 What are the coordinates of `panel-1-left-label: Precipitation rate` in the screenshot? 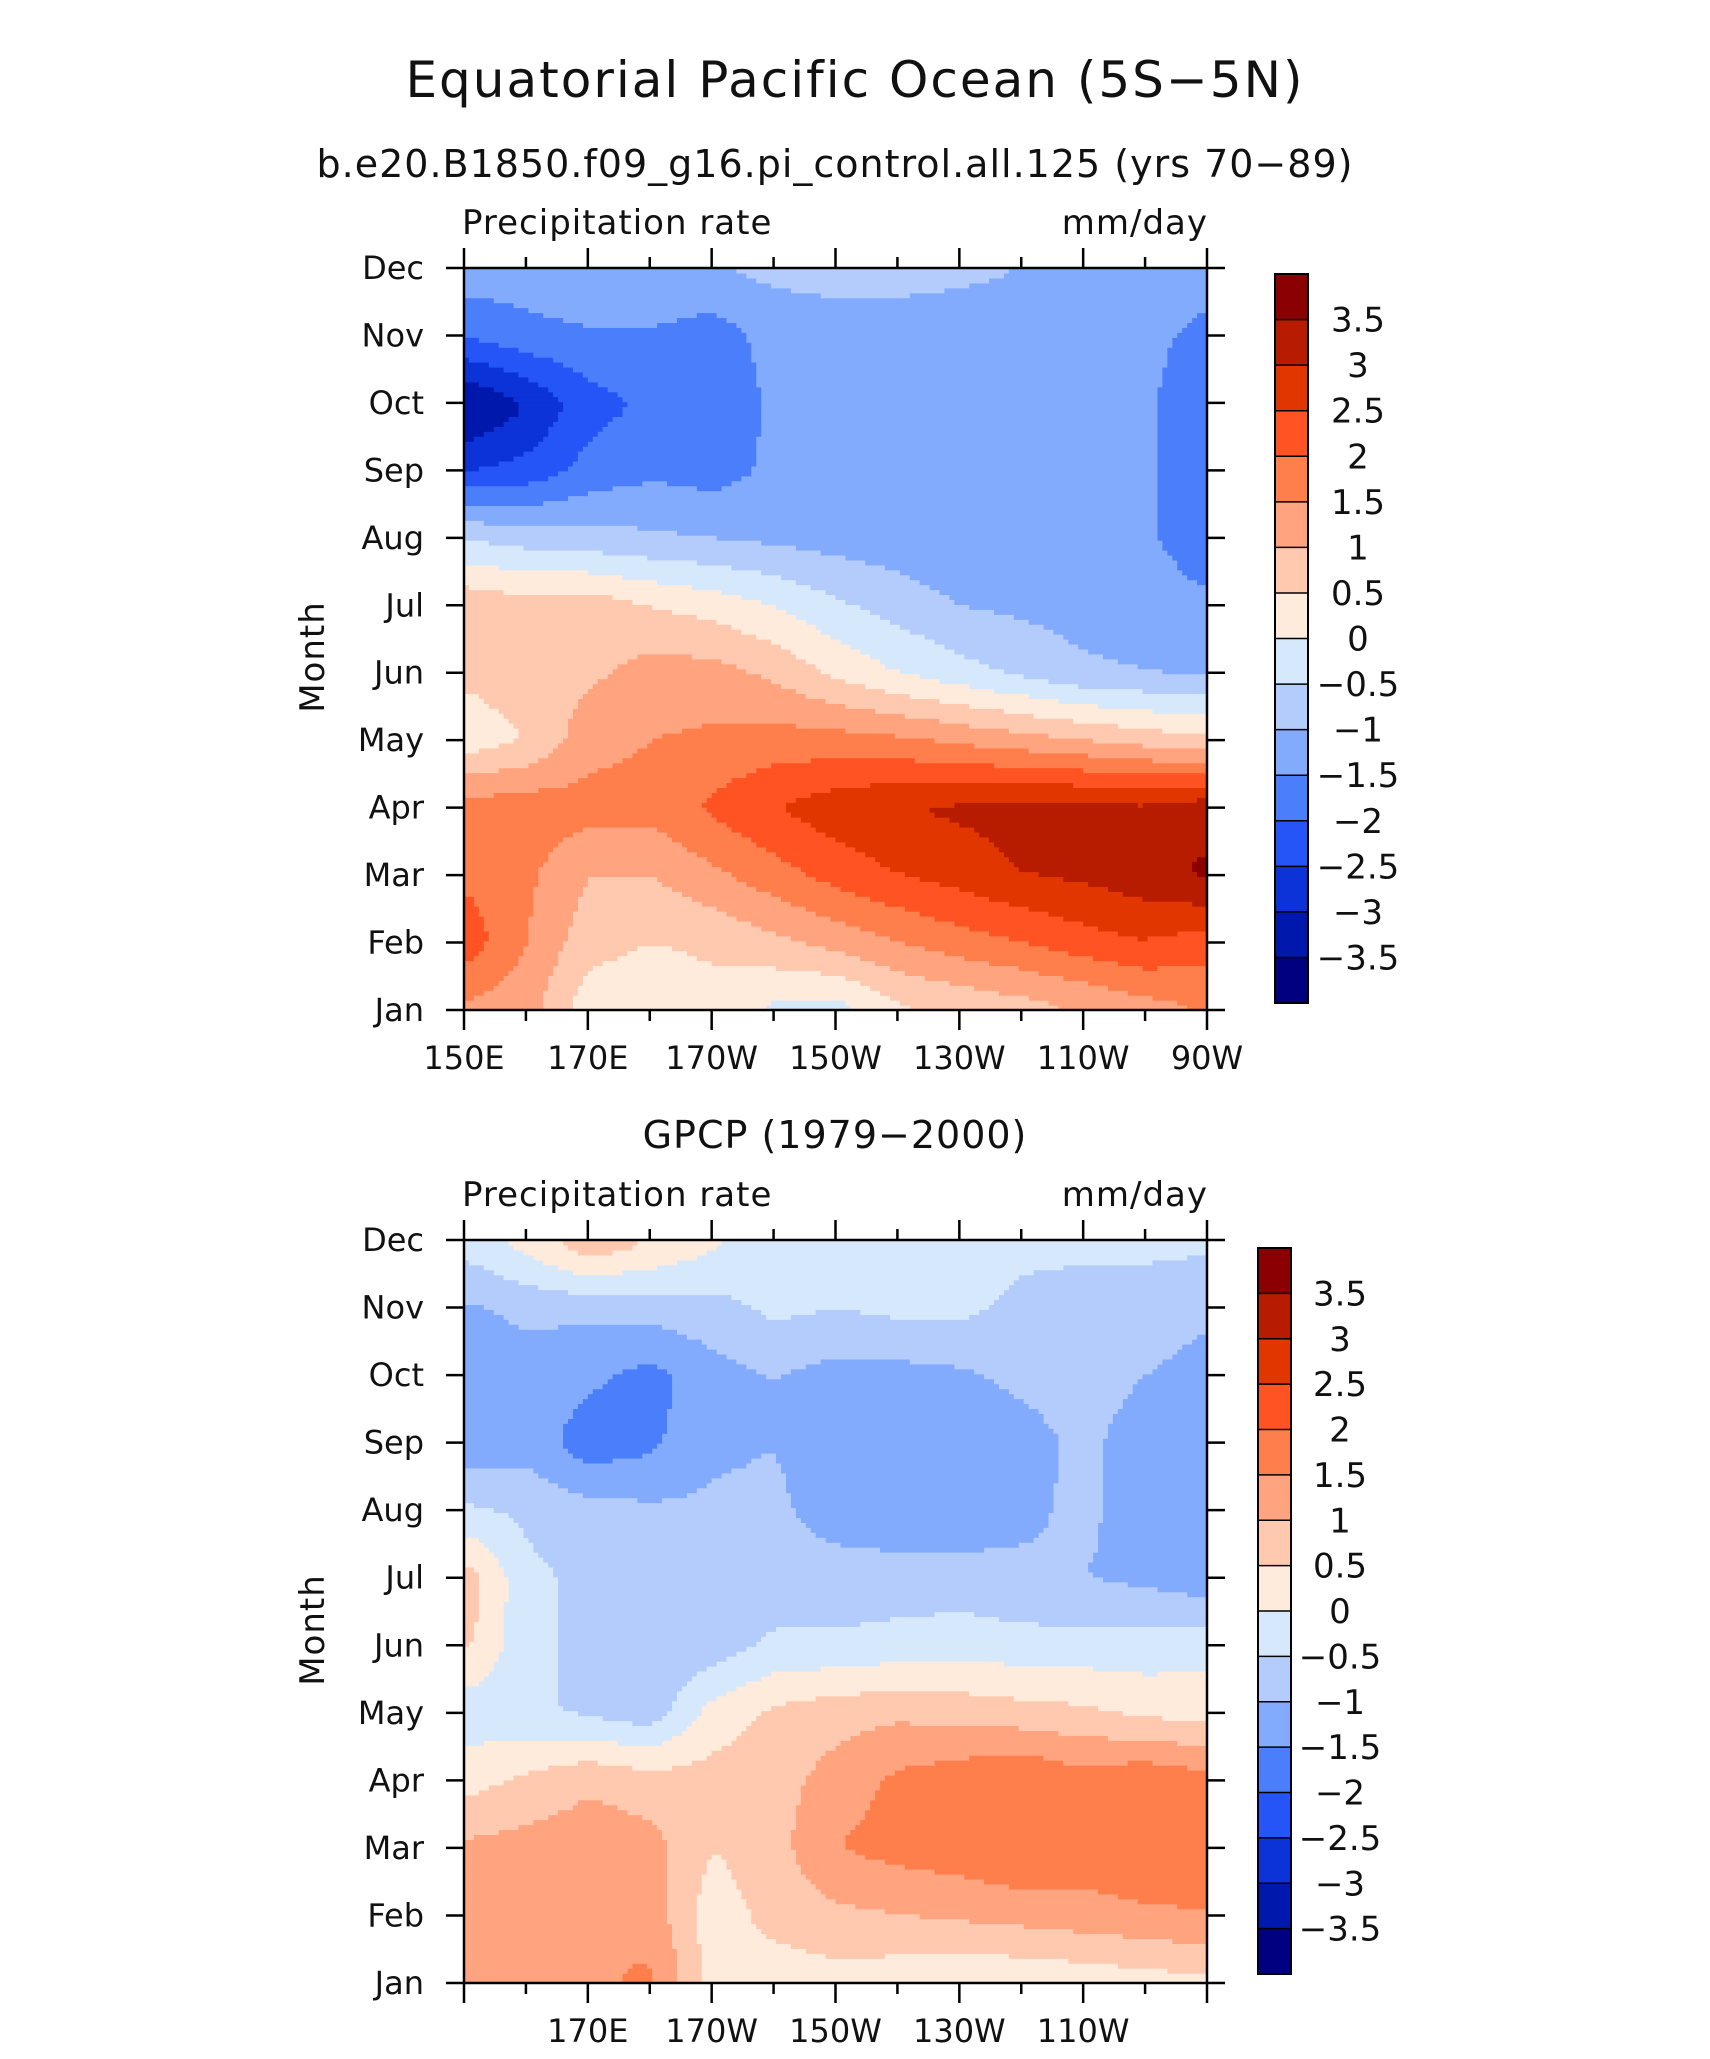 It's located at (617, 223).